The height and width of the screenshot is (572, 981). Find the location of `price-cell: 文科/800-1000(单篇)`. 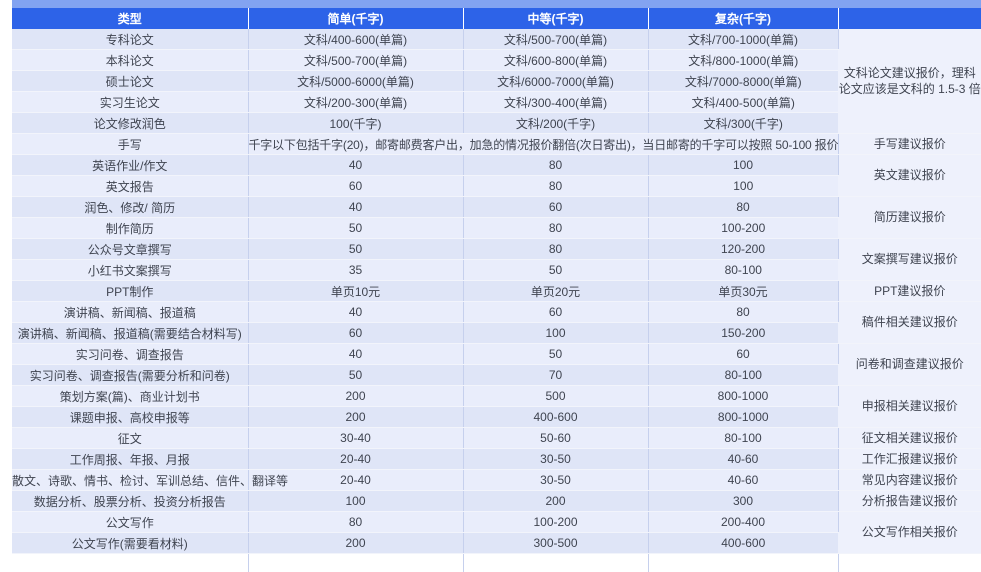

price-cell: 文科/800-1000(单篇) is located at coordinates (743, 60).